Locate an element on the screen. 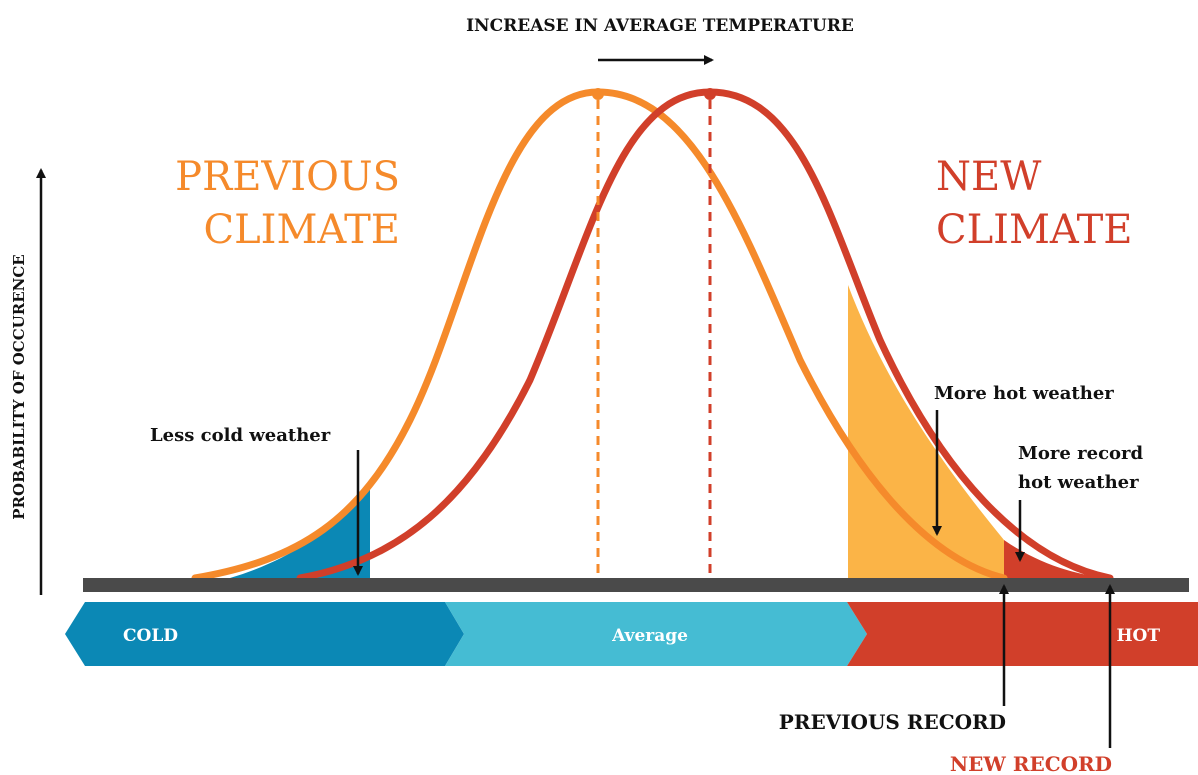  new-record-label: NEW RECORD is located at coordinates (1031, 763).